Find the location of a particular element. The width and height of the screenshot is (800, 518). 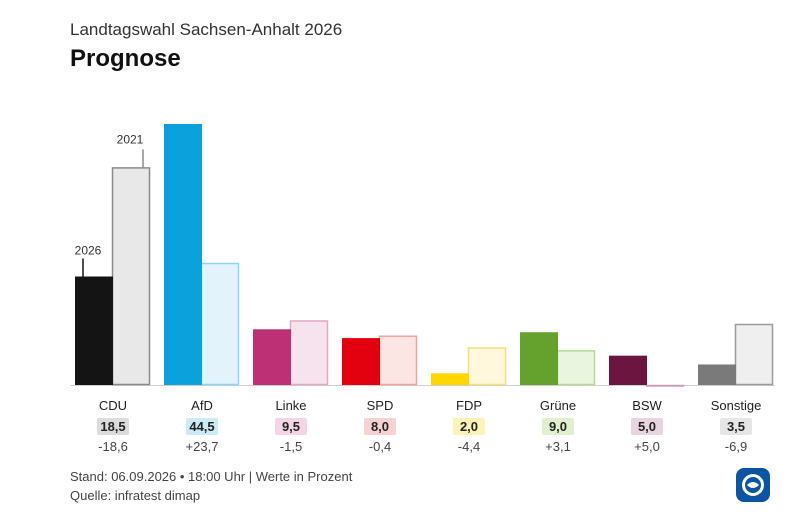

value-label-fdp: 2,0 is located at coordinates (469, 426).